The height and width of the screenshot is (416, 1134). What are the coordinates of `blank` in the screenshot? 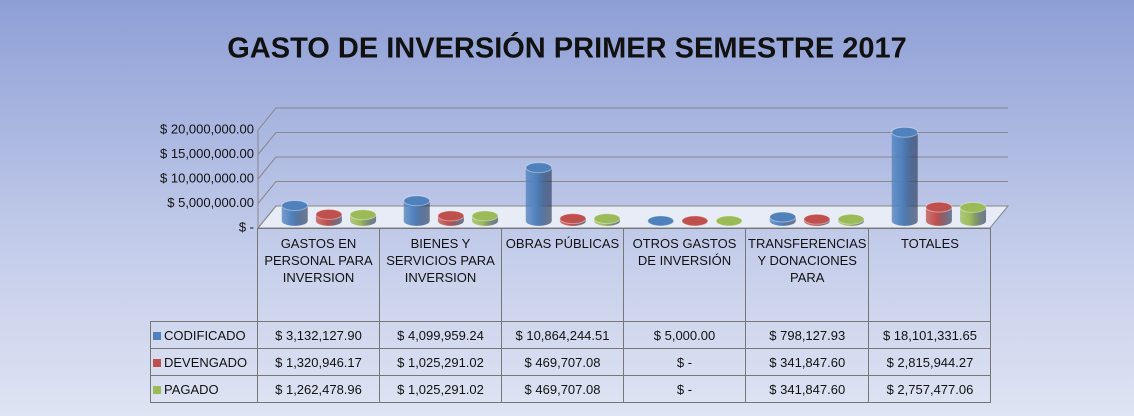 It's located at (204, 275).